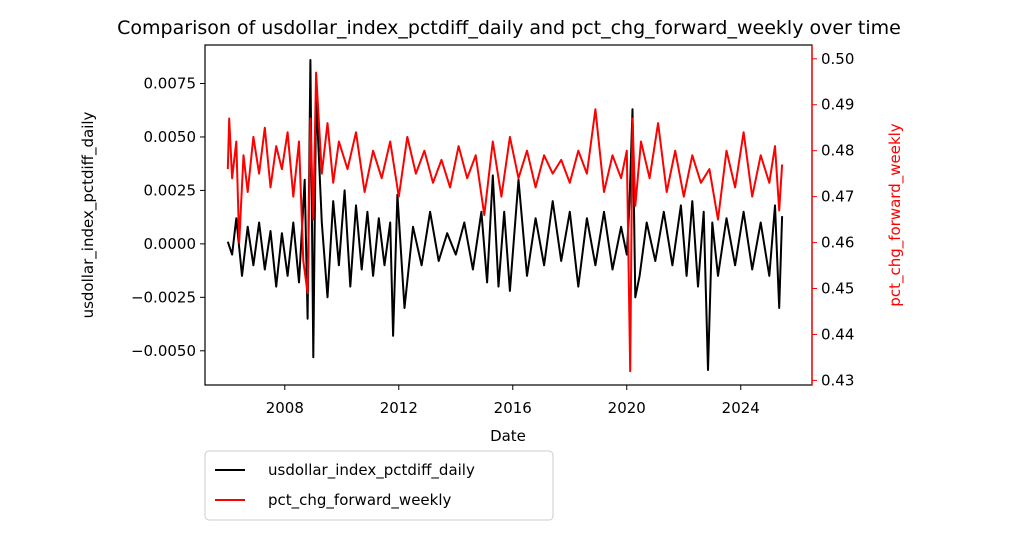 The height and width of the screenshot is (534, 1018). What do you see at coordinates (832, 217) in the screenshot?
I see `y-right-axis: 0.43 0.44 0.45 0.46 0.47 0.48 0.49 0.50` at bounding box center [832, 217].